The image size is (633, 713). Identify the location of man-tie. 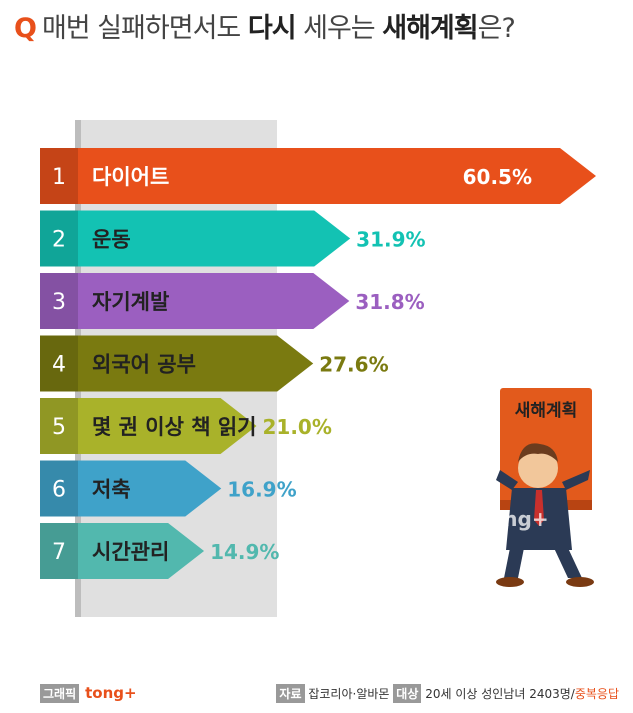
(539, 508).